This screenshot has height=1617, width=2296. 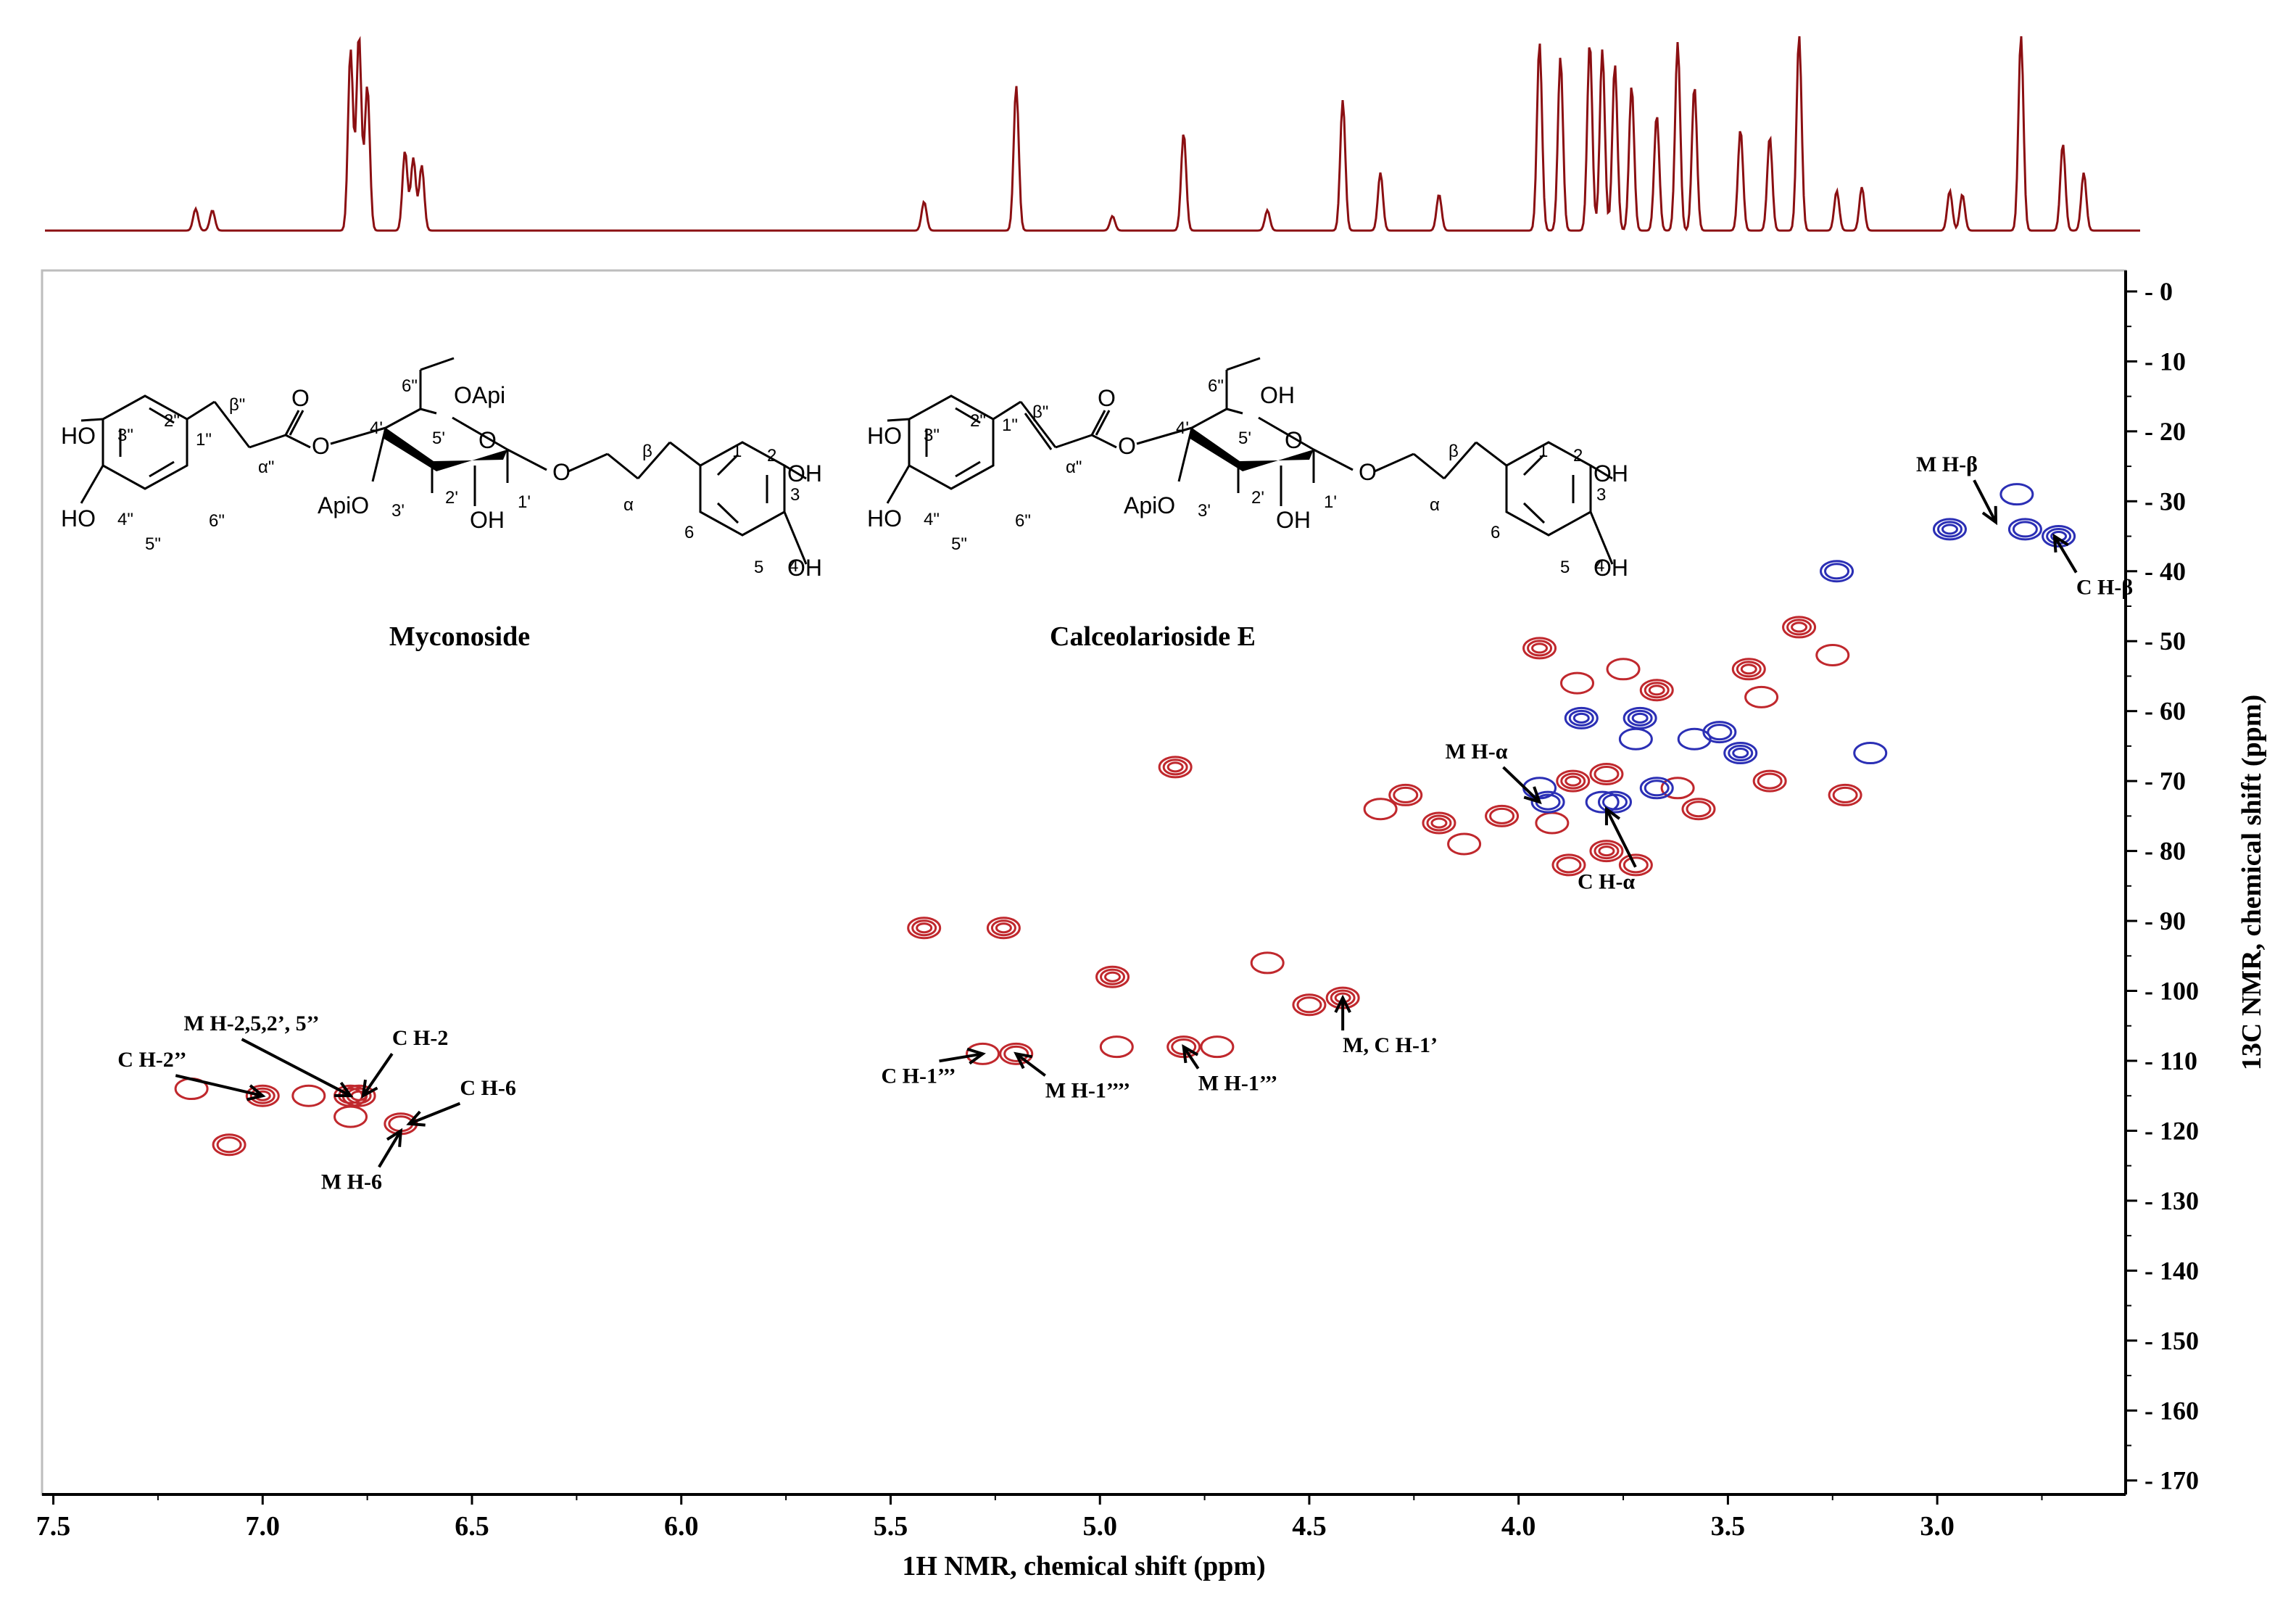 What do you see at coordinates (2165, 920) in the screenshot?
I see `y-tick-label: - 90` at bounding box center [2165, 920].